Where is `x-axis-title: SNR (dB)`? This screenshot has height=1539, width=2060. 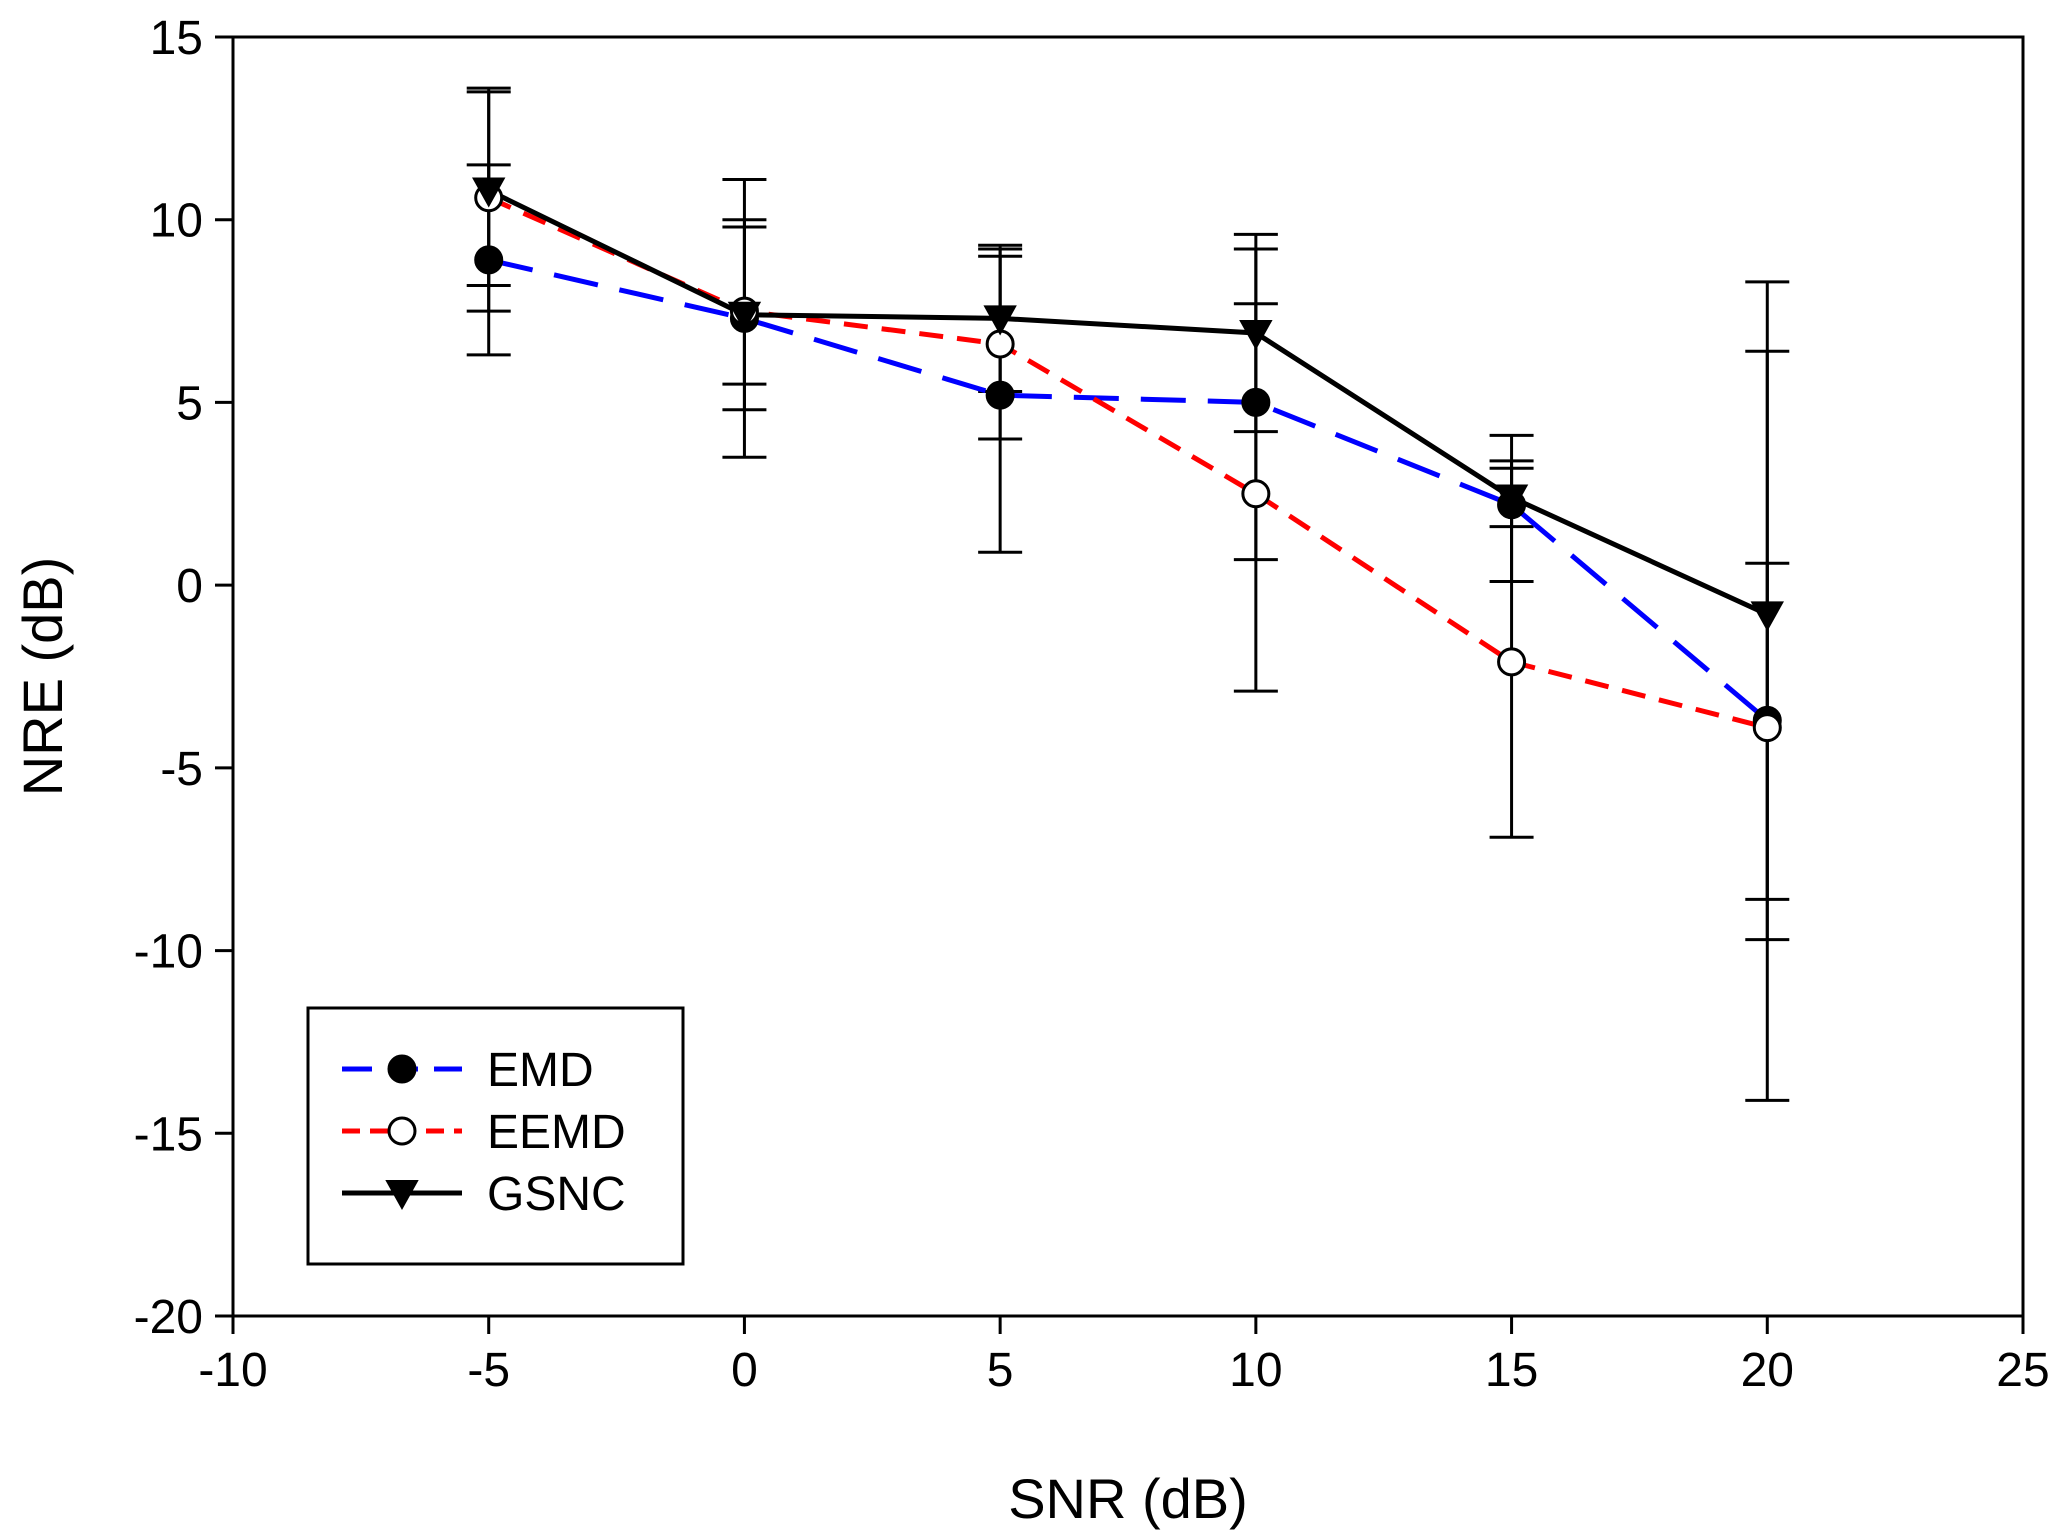
x-axis-title: SNR (dB) is located at coordinates (1128, 1498).